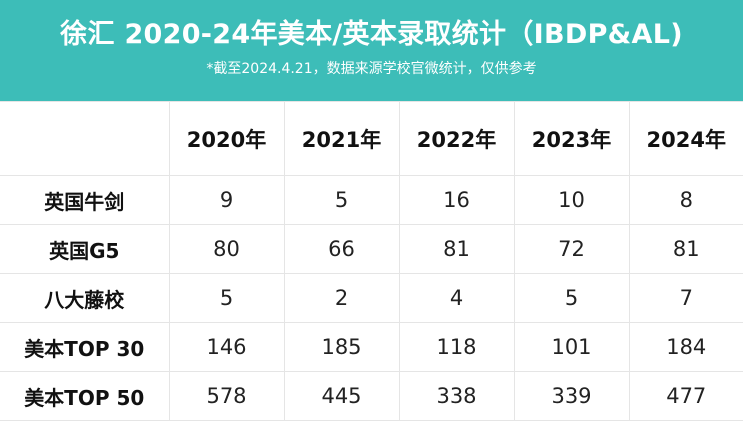 The image size is (743, 426). I want to click on table-row: 美本TOP 30 146 185 118 101 184, so click(371, 347).